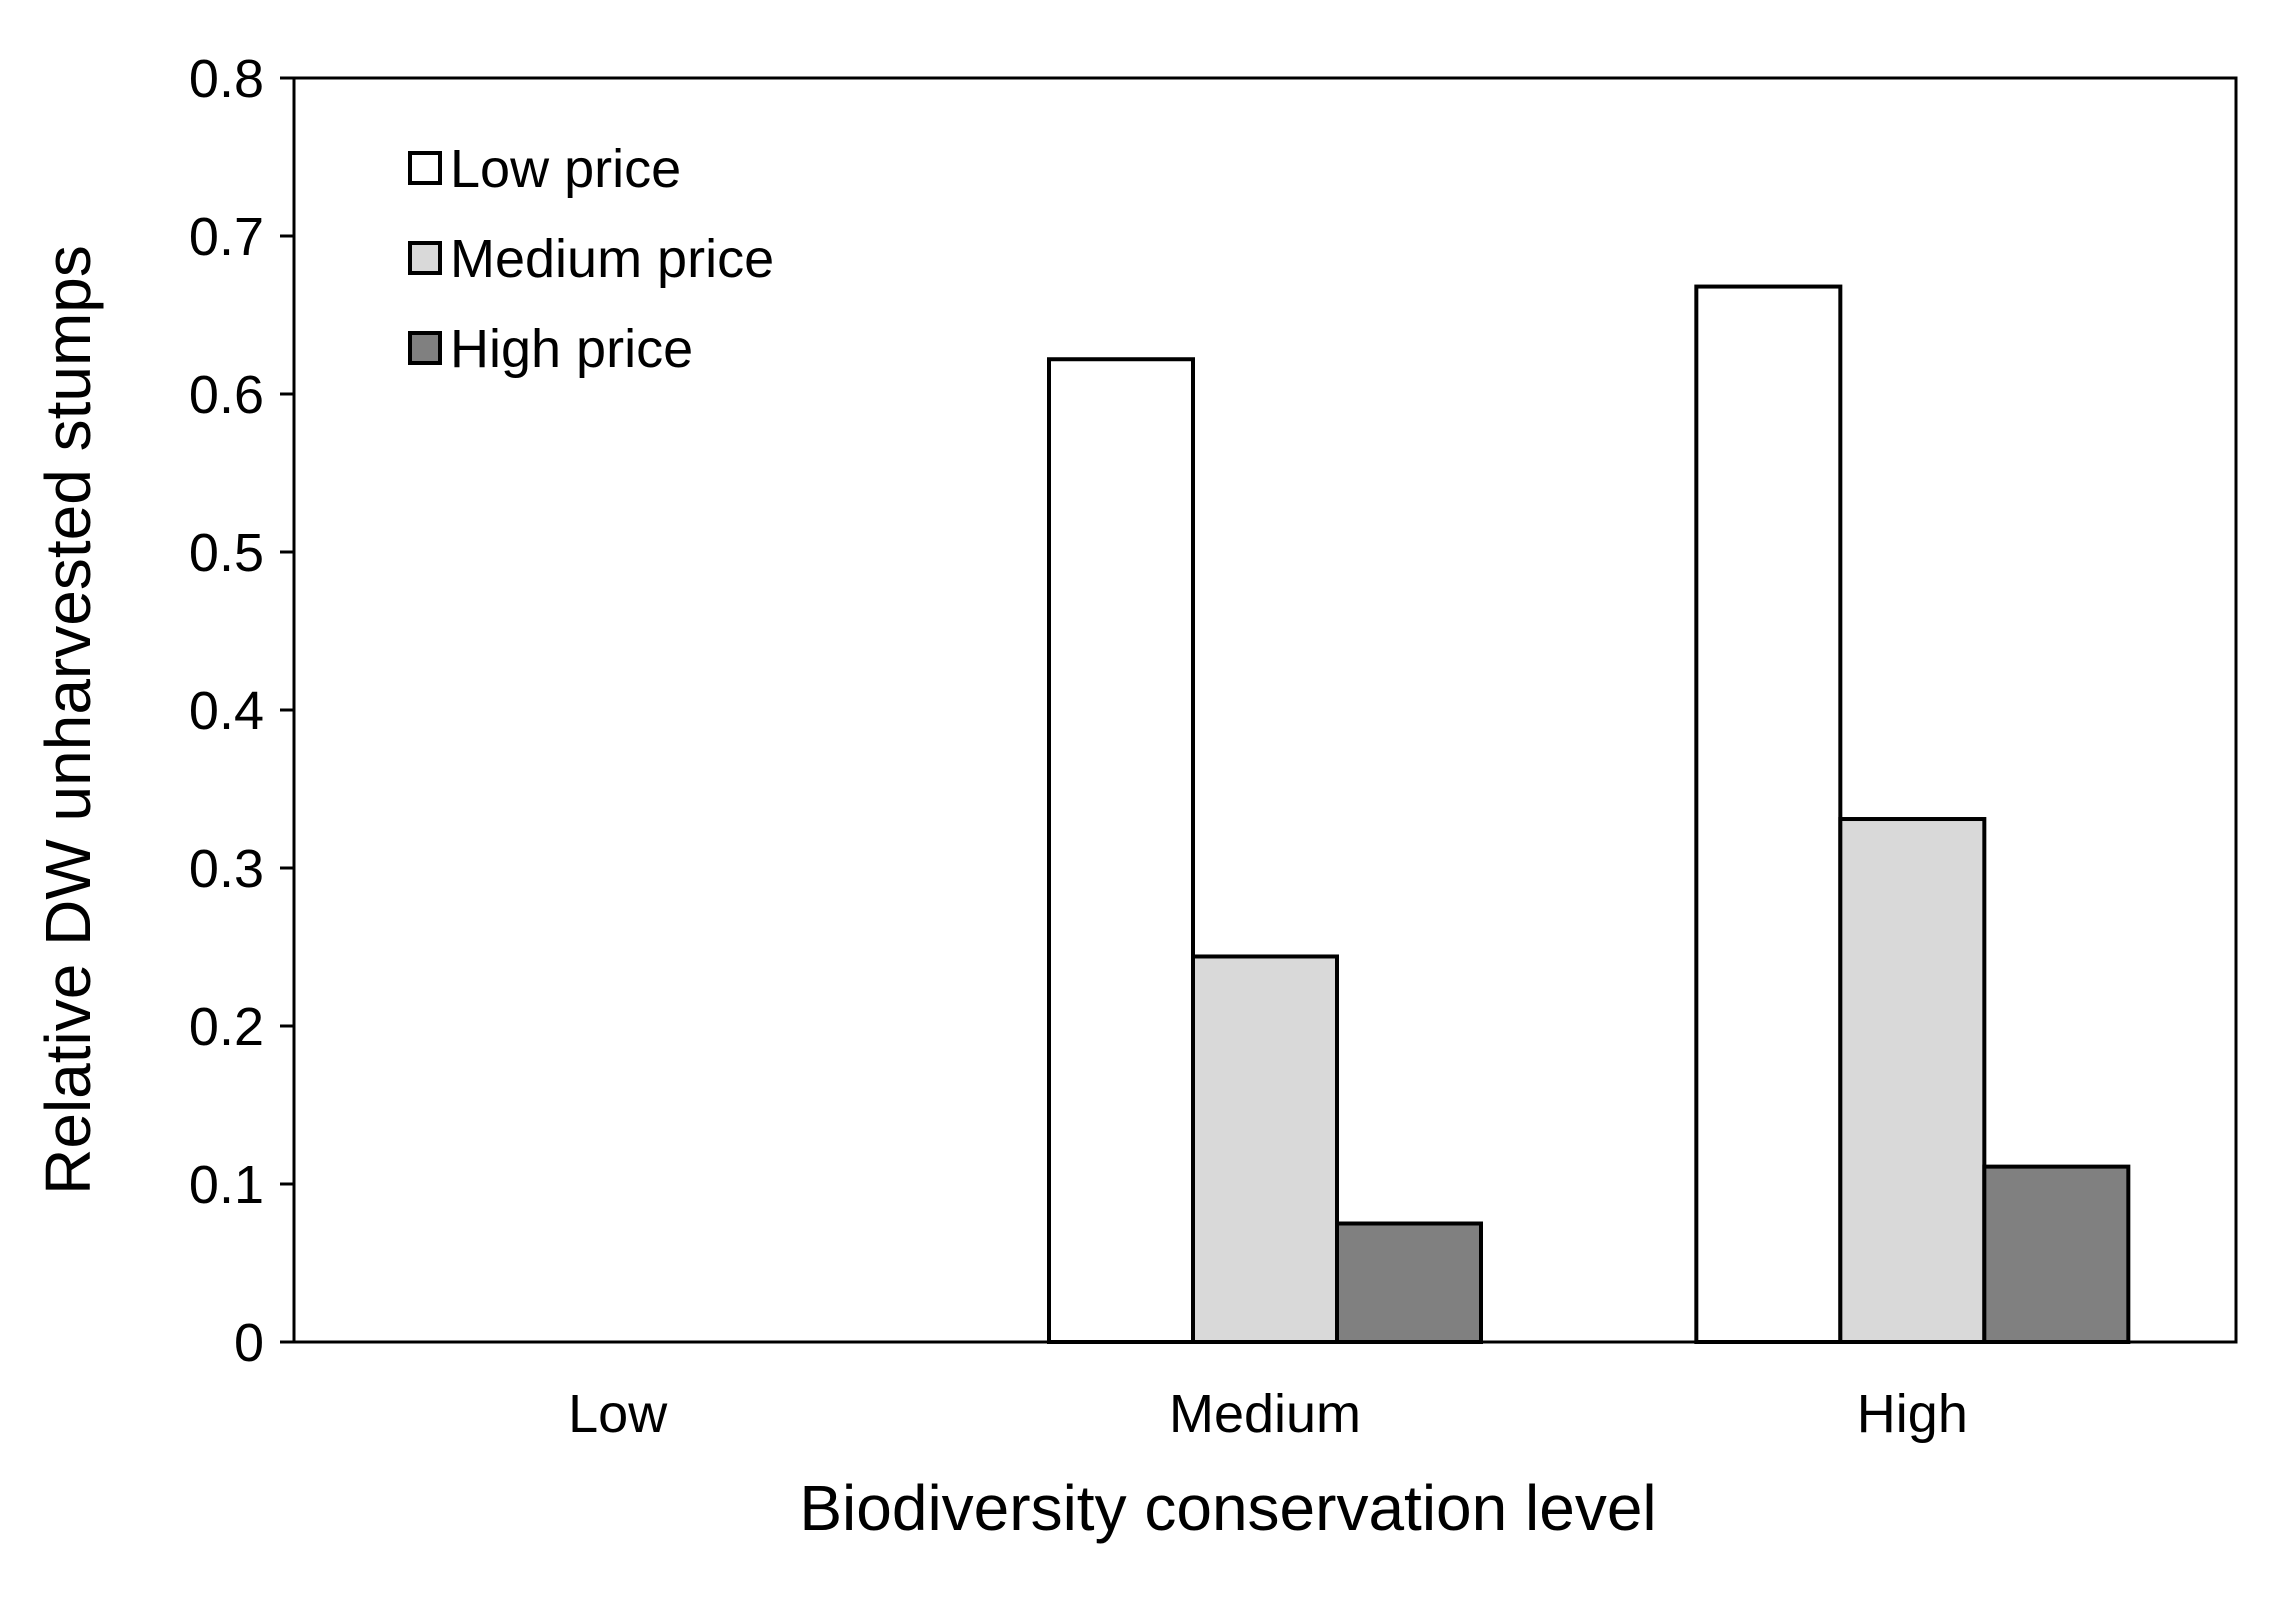 Image resolution: width=2284 pixels, height=1600 pixels. What do you see at coordinates (1121, 850) in the screenshot?
I see `bar-medium-low-price` at bounding box center [1121, 850].